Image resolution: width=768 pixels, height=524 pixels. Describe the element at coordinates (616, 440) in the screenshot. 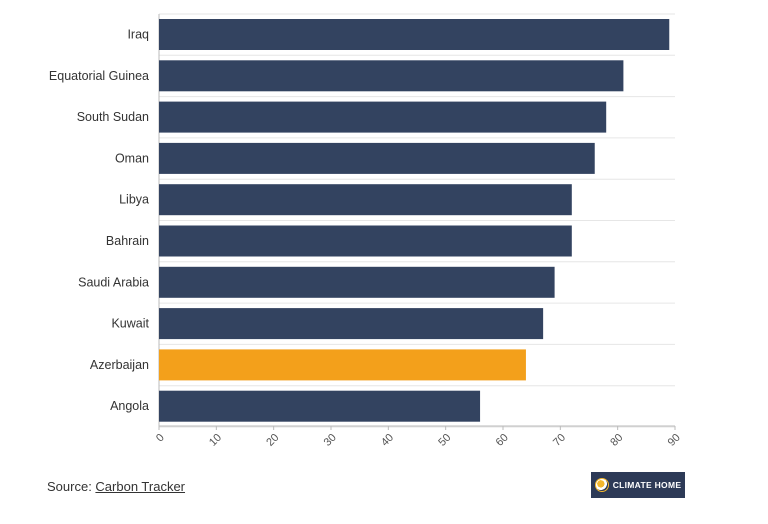

I see `x-tick-label: 80` at that location.